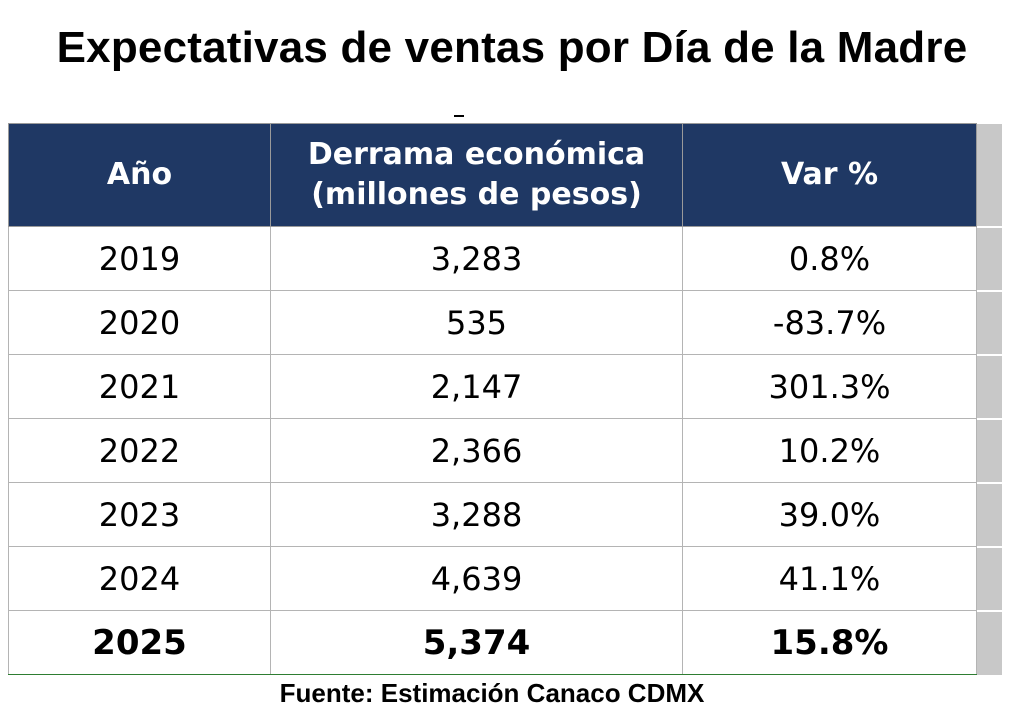 The image size is (1024, 719). What do you see at coordinates (829, 514) in the screenshot?
I see `cell-change: 39.0%` at bounding box center [829, 514].